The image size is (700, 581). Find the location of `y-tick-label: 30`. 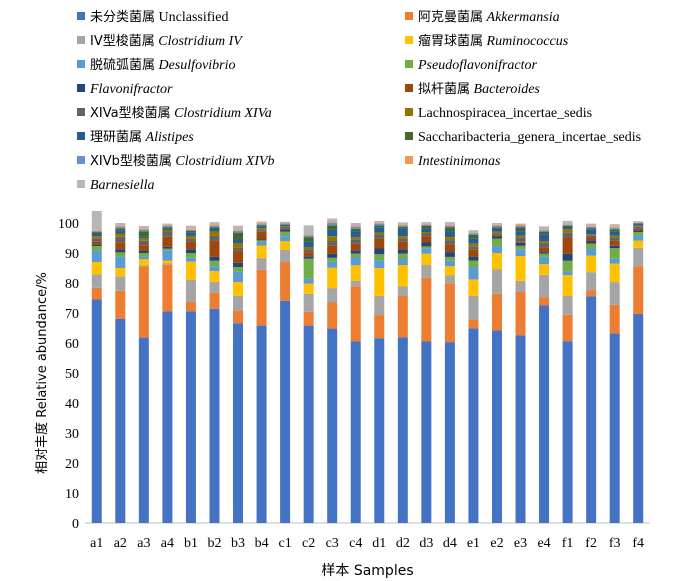

y-tick-label: 30 is located at coordinates (72, 434).